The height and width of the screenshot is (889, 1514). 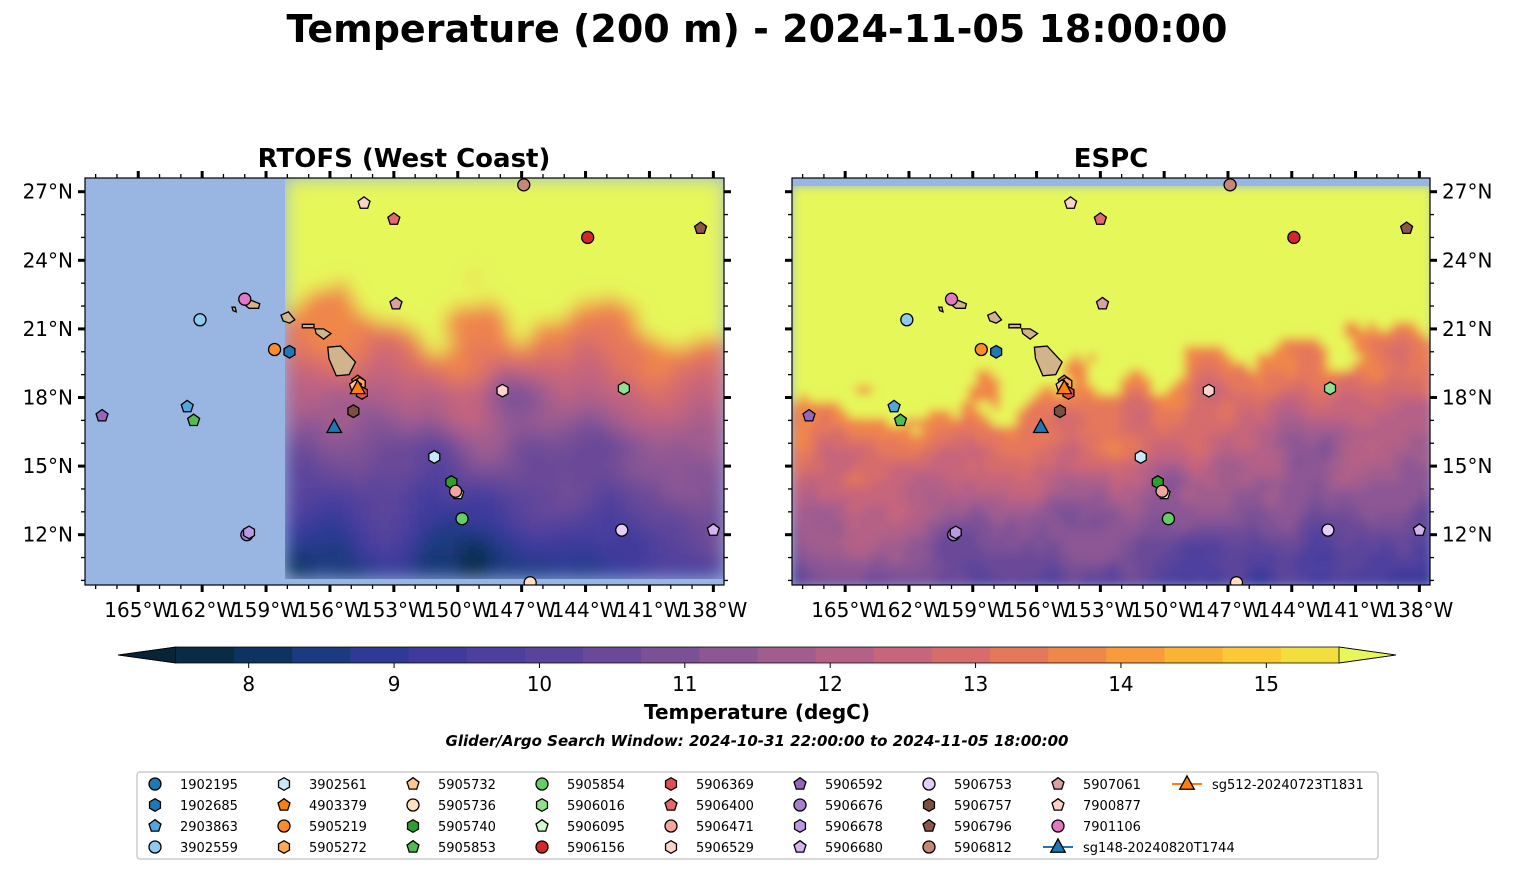 I want to click on y-tick-label: 24°N, so click(x=1467, y=260).